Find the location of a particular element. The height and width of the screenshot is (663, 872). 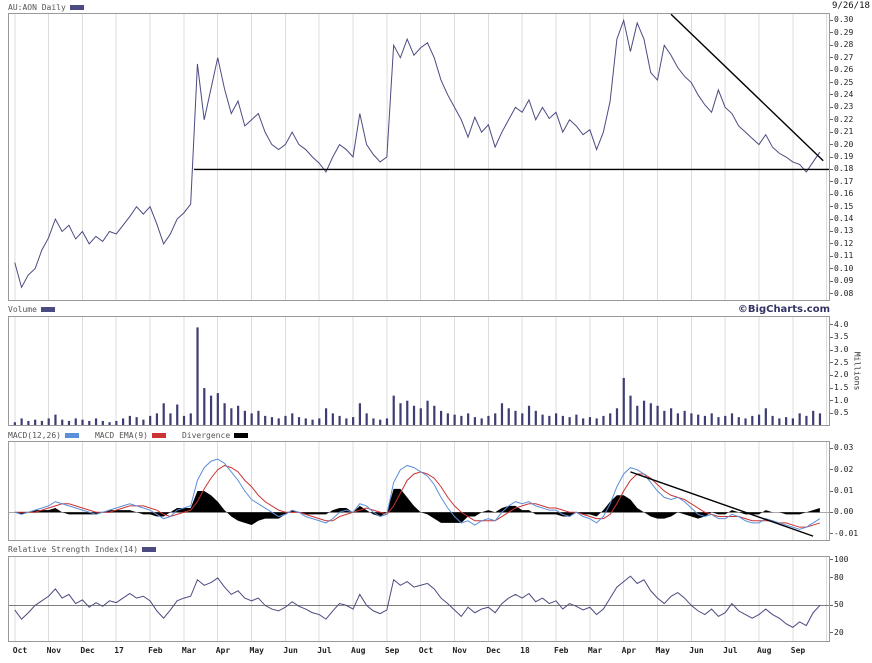

price-legend-swatch is located at coordinates (76, 7).